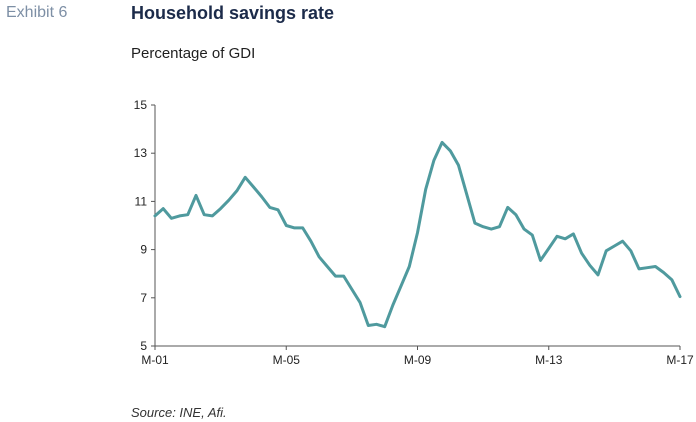  Describe the element at coordinates (143, 298) in the screenshot. I see `y-tick-label: 7` at that location.